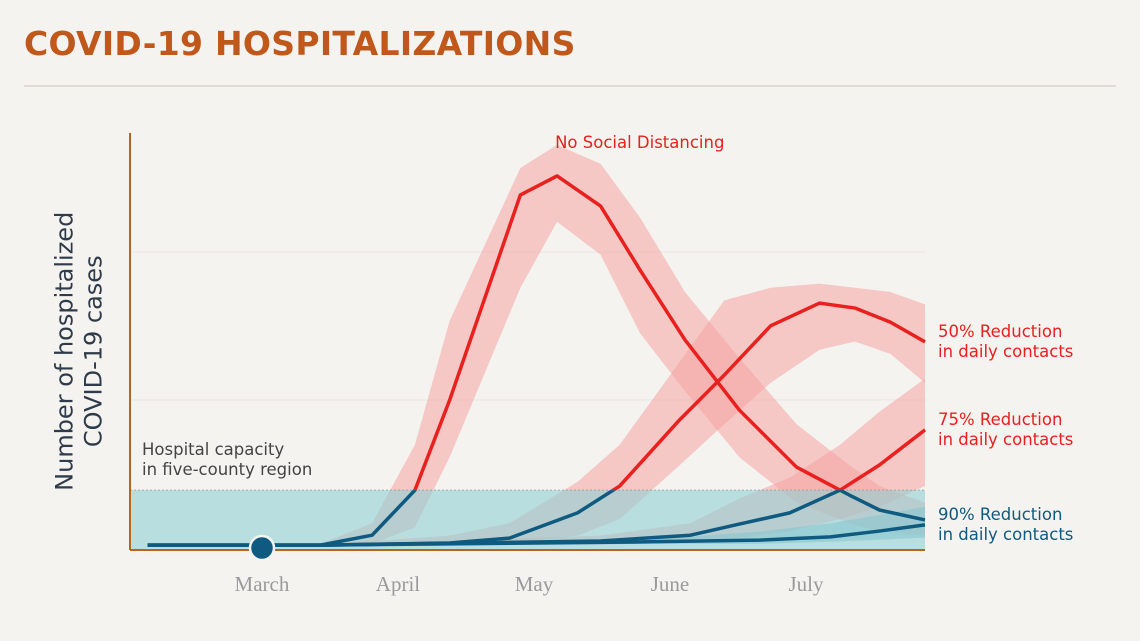 The height and width of the screenshot is (641, 1140). Describe the element at coordinates (227, 460) in the screenshot. I see `capacity-label: Hospital capacity in five-county region` at that location.